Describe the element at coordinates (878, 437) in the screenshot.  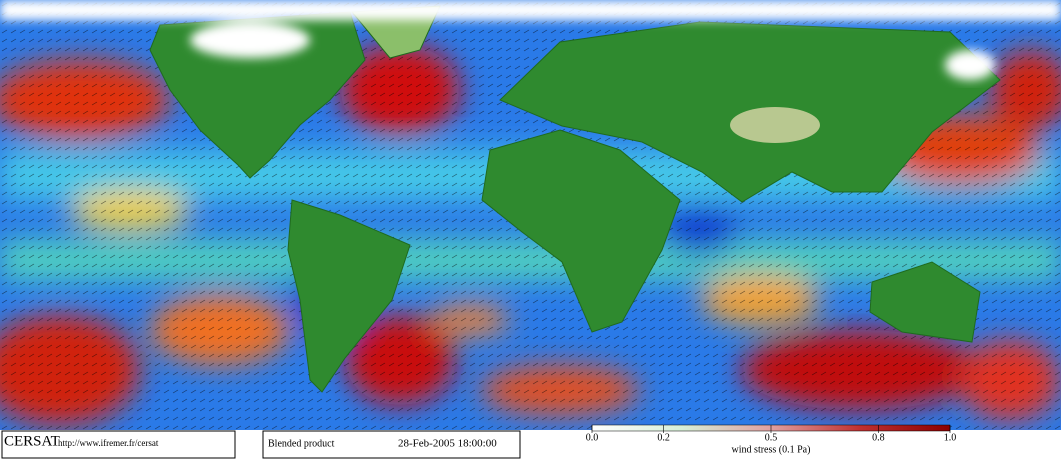
I see `colorbar-tick-label: 0.8` at that location.